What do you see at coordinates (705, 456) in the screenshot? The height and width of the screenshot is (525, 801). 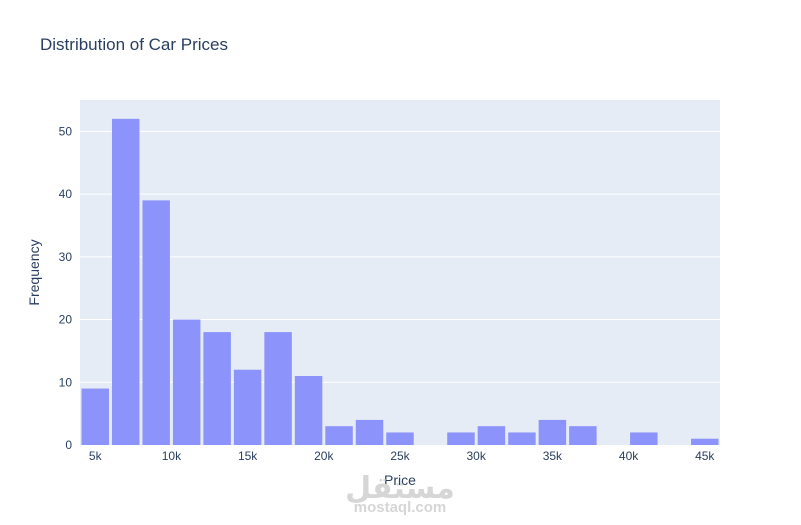 I see `x-tick-label: 45k` at bounding box center [705, 456].